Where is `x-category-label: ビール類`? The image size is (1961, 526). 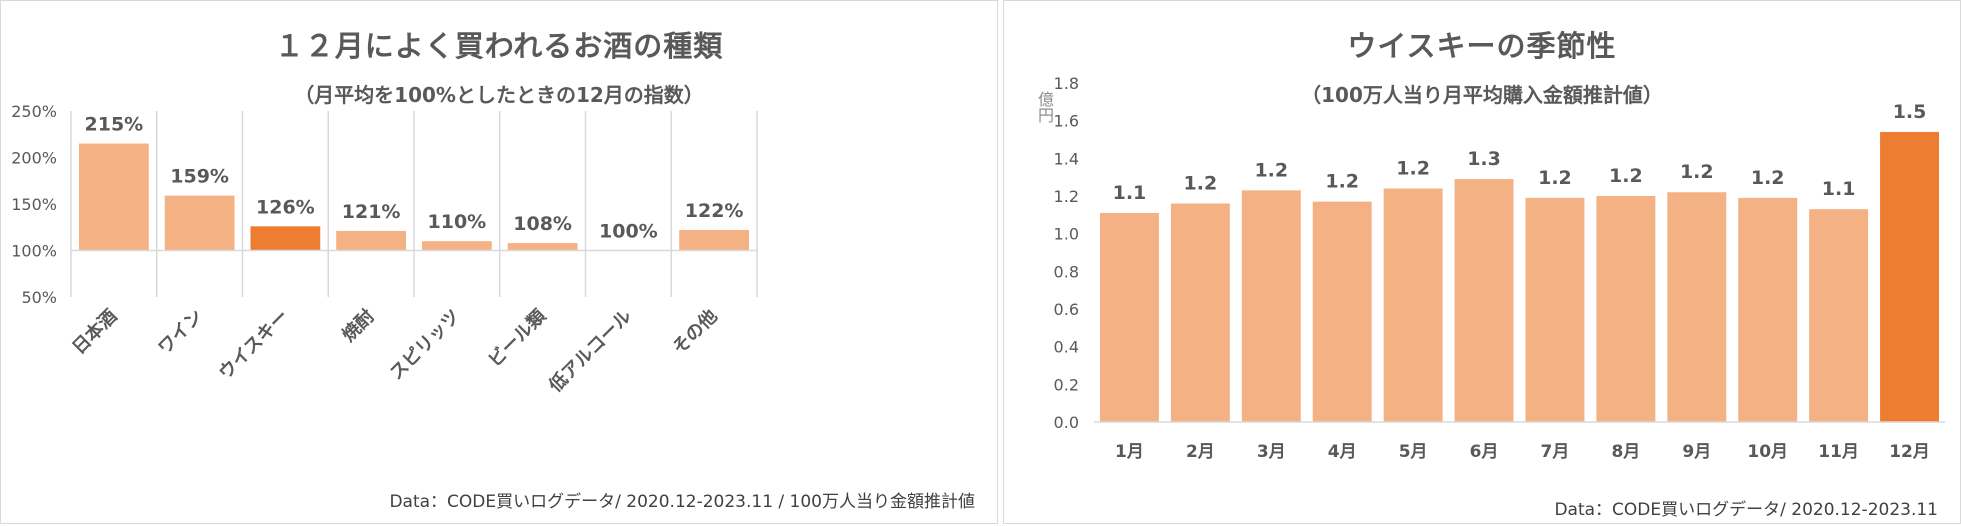
x-category-label: ビール類 is located at coordinates (517, 338).